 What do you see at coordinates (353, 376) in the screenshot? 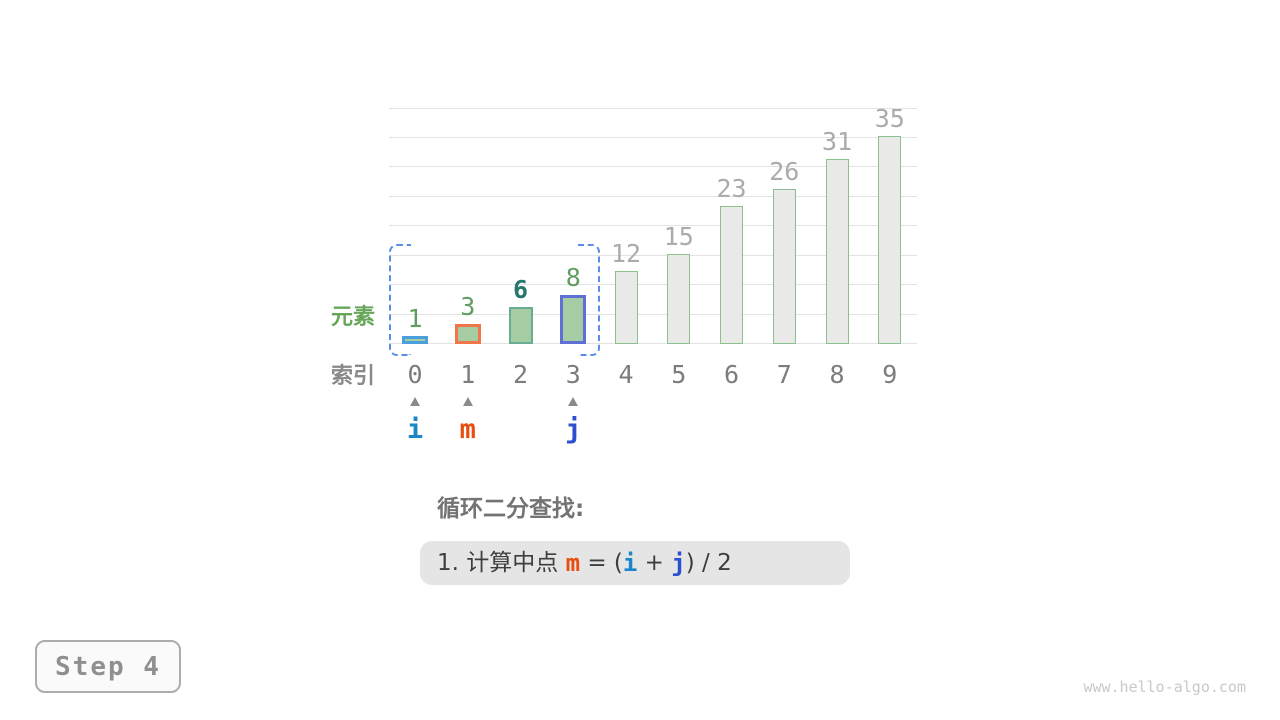
I see `index-row-label: 索引` at bounding box center [353, 376].